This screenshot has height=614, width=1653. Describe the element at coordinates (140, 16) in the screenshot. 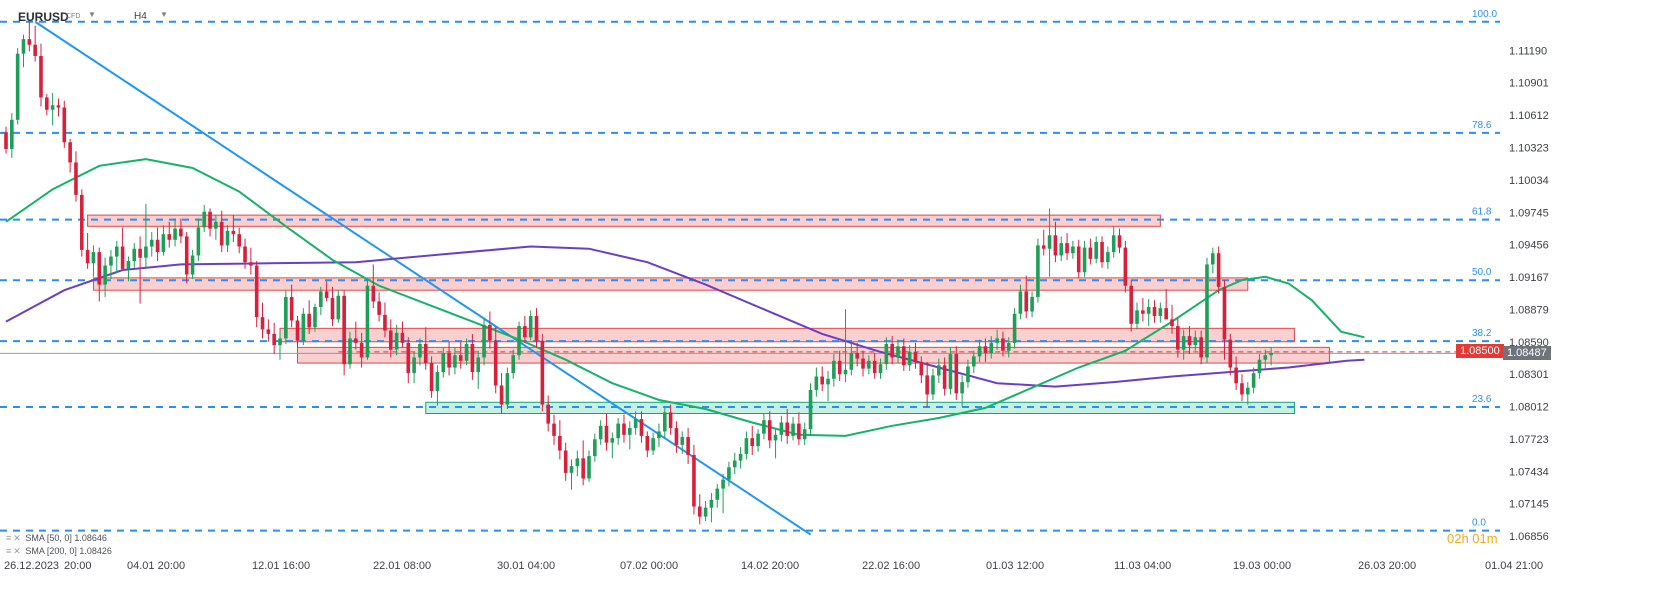

I see `timeframe-label: H4` at that location.